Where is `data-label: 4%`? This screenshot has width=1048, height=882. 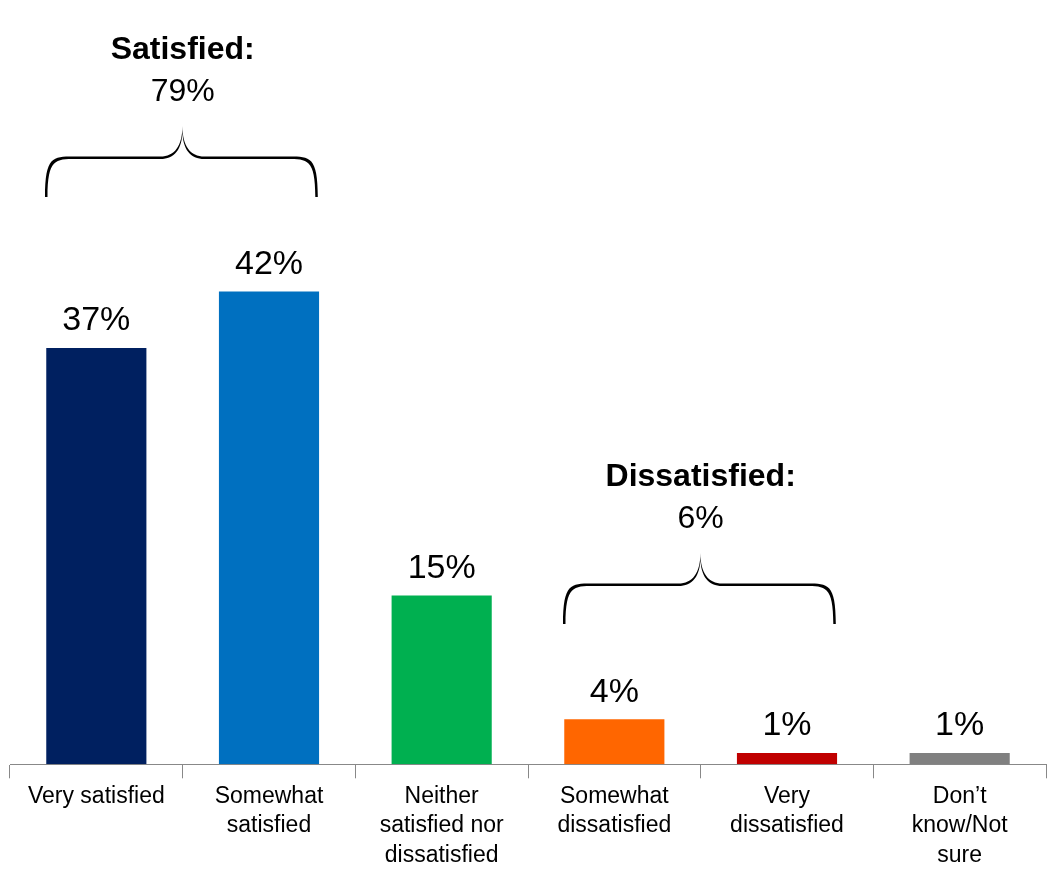
data-label: 4% is located at coordinates (614, 689).